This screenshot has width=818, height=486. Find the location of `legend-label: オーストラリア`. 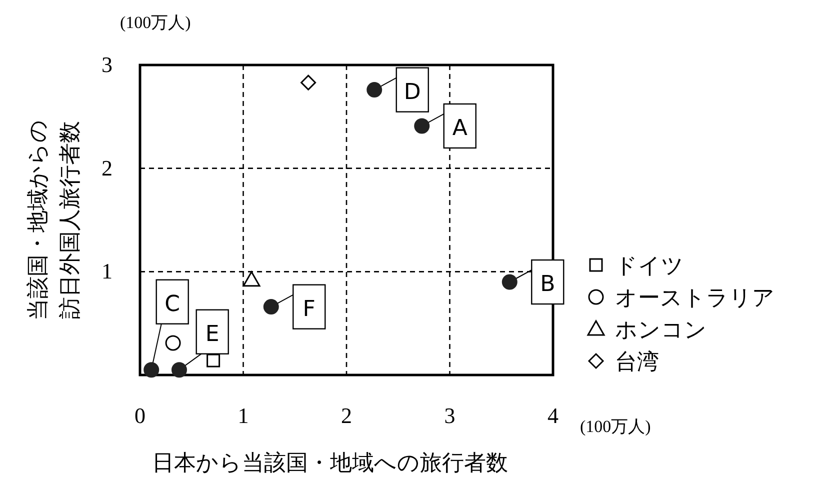

legend-label: オーストラリア is located at coordinates (695, 298).